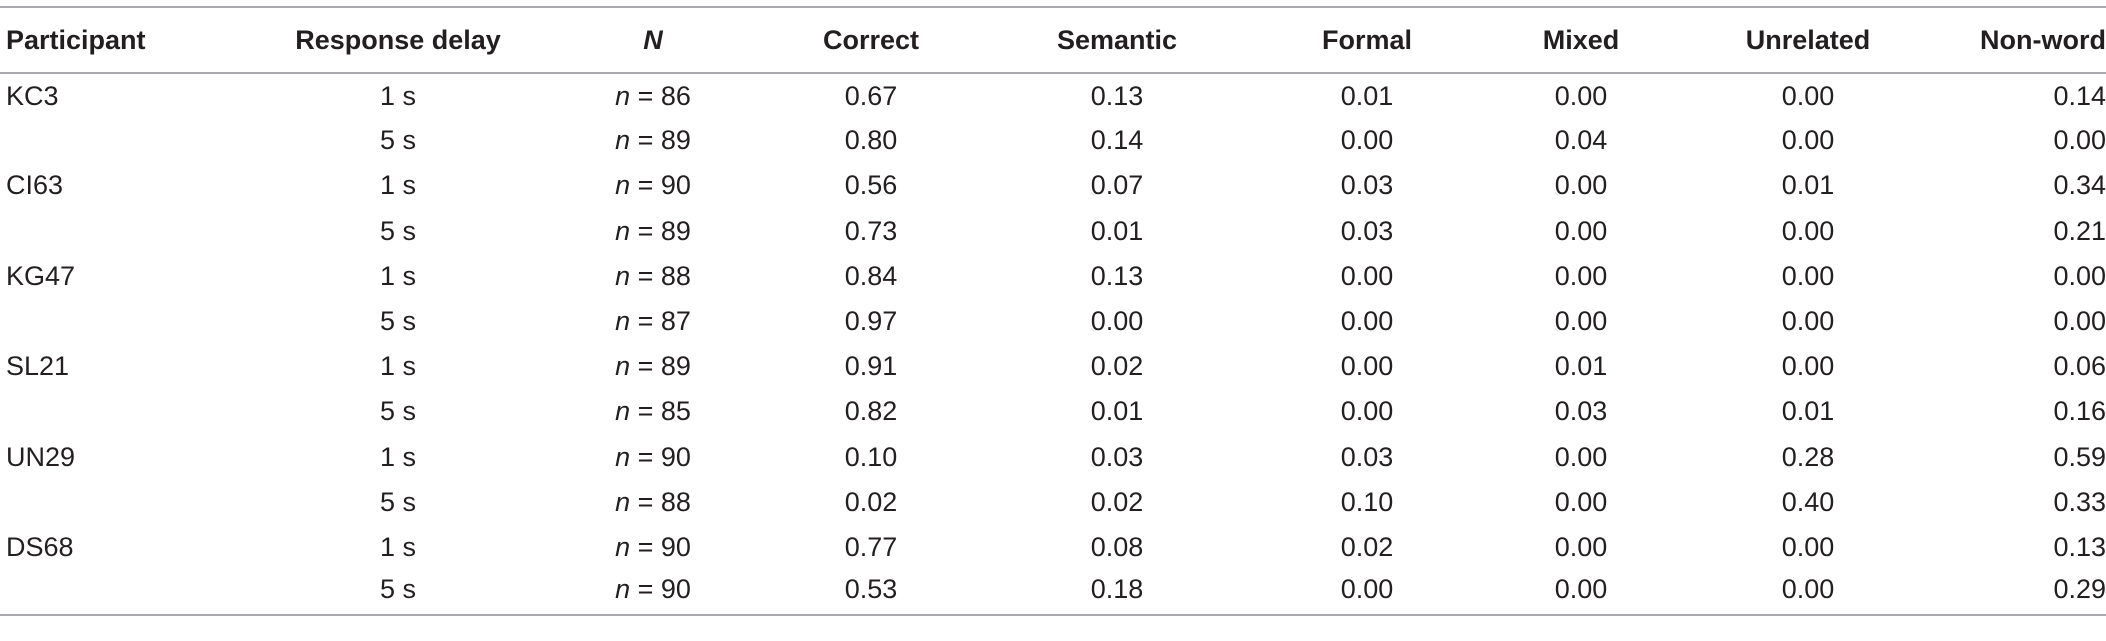 This screenshot has width=2106, height=641. Describe the element at coordinates (2021, 593) in the screenshot. I see `cell-non-word: 0.29` at that location.